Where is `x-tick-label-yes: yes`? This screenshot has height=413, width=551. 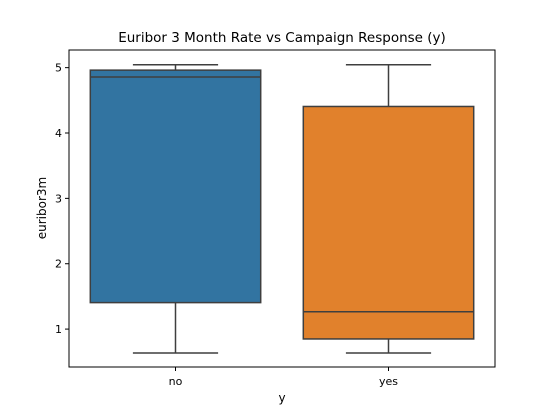
x-tick-label-yes: yes is located at coordinates (388, 381).